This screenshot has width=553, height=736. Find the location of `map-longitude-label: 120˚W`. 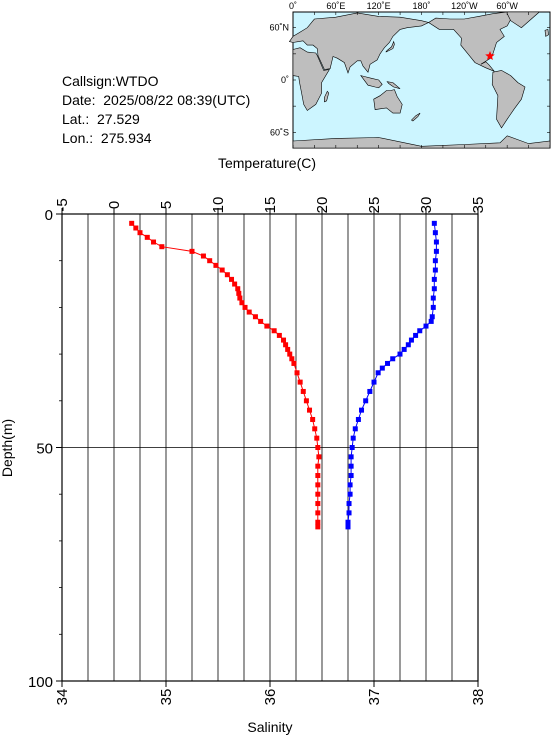

map-longitude-label: 120˚W is located at coordinates (464, 6).